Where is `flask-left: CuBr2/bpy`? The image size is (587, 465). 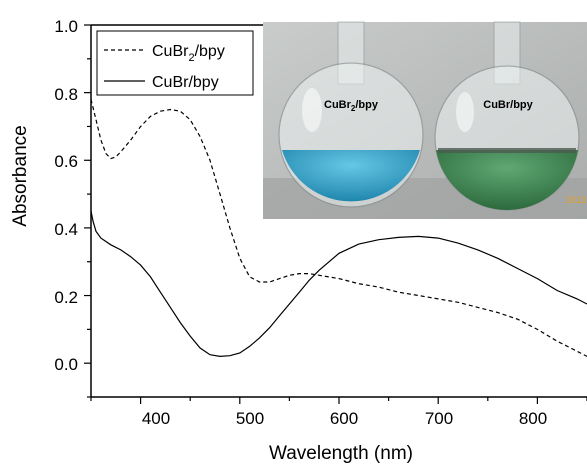 flask-left: CuBr2/bpy is located at coordinates (351, 114).